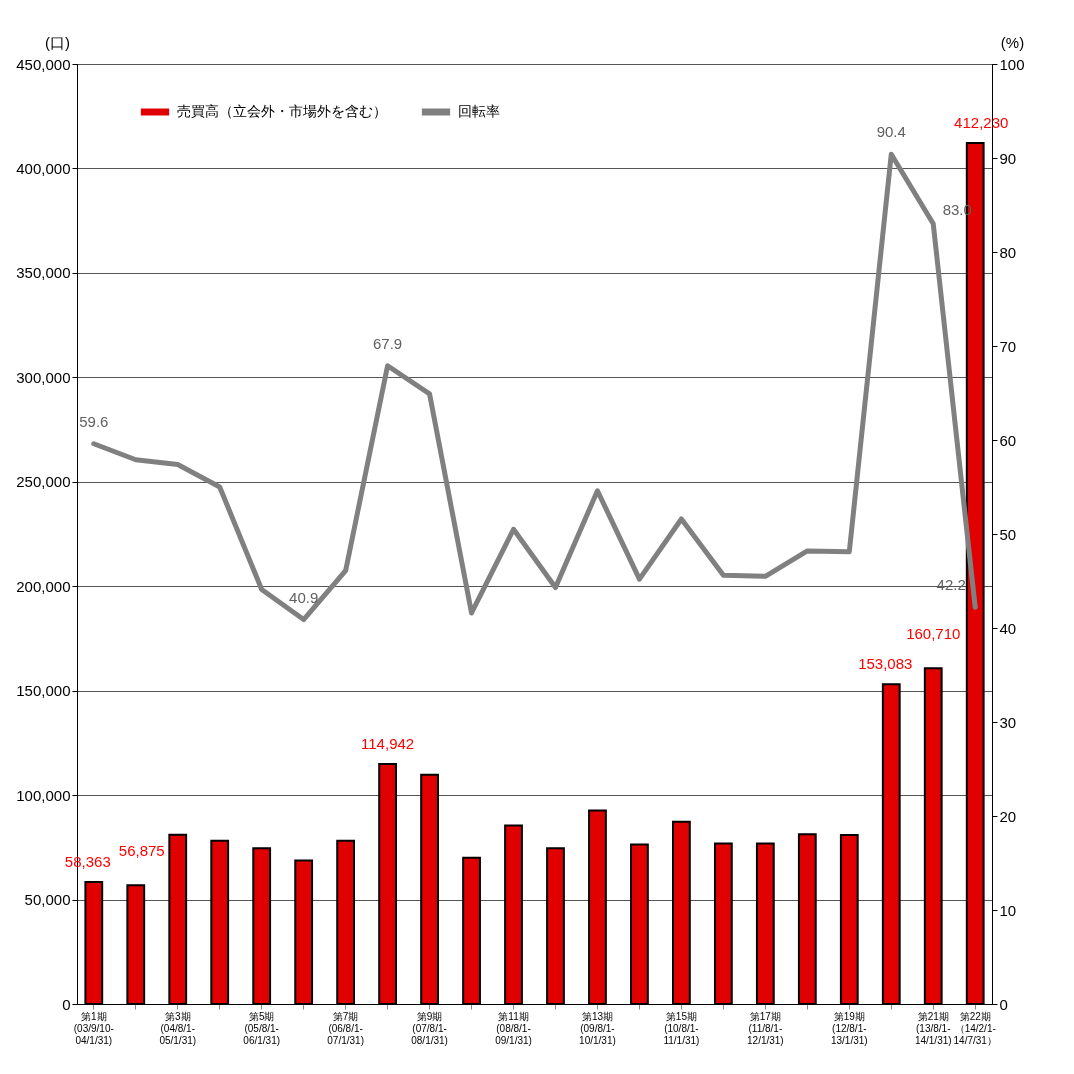 The height and width of the screenshot is (1074, 1074). What do you see at coordinates (1008, 534) in the screenshot?
I see `y2-tick-label: 50` at bounding box center [1008, 534].